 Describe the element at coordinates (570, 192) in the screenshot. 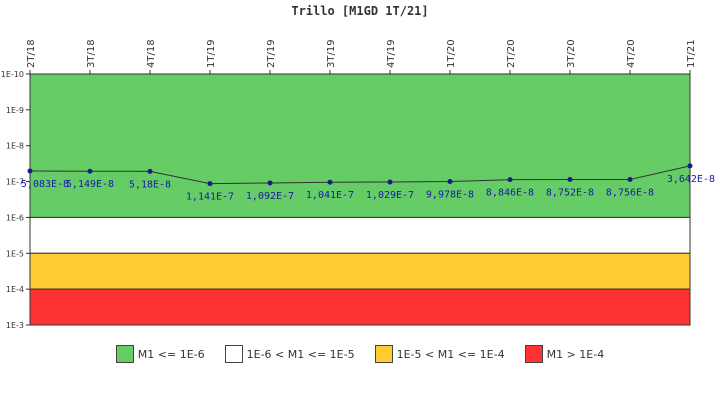

I see `data-label-9: 8,752E-8` at that location.